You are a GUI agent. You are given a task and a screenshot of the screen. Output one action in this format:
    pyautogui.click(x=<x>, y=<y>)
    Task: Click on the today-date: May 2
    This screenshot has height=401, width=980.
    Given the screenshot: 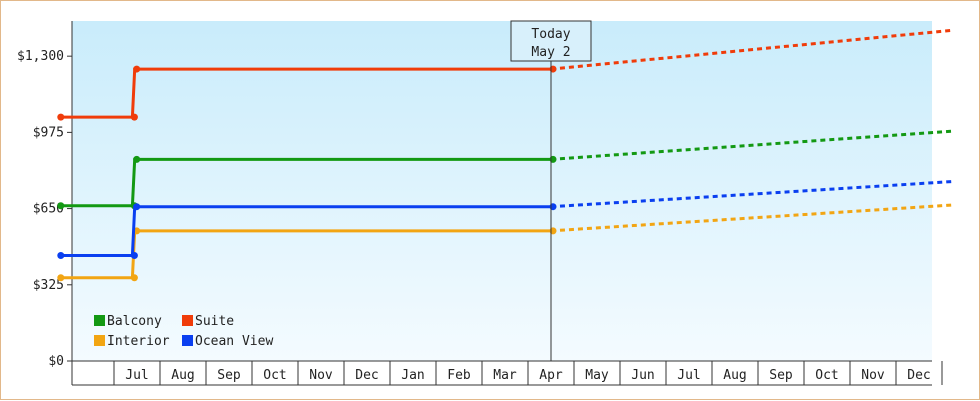 What is the action you would take?
    pyautogui.click(x=550, y=52)
    